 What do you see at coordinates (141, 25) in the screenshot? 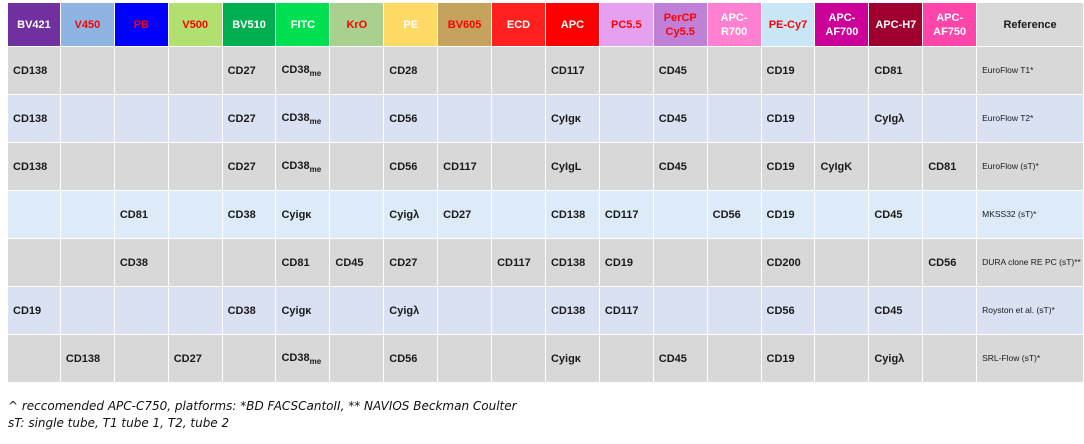
I see `column-header-2: PB` at bounding box center [141, 25].